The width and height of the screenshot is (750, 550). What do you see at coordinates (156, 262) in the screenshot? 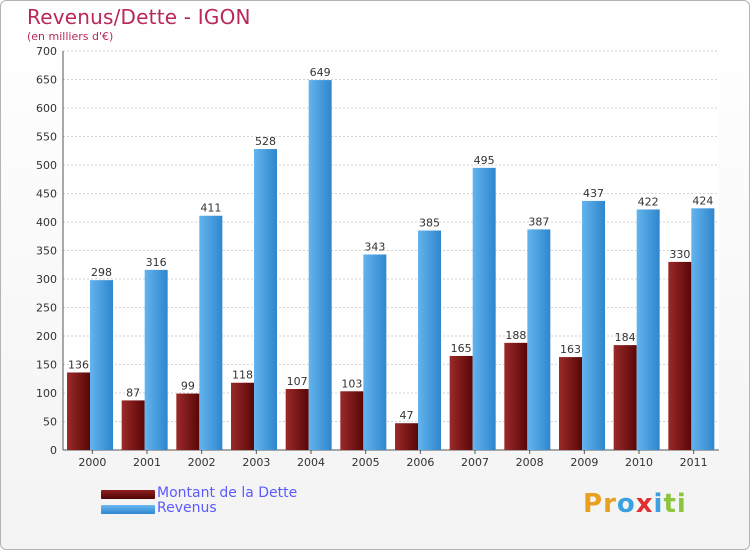
I see `data-label-revenue: 316` at bounding box center [156, 262].